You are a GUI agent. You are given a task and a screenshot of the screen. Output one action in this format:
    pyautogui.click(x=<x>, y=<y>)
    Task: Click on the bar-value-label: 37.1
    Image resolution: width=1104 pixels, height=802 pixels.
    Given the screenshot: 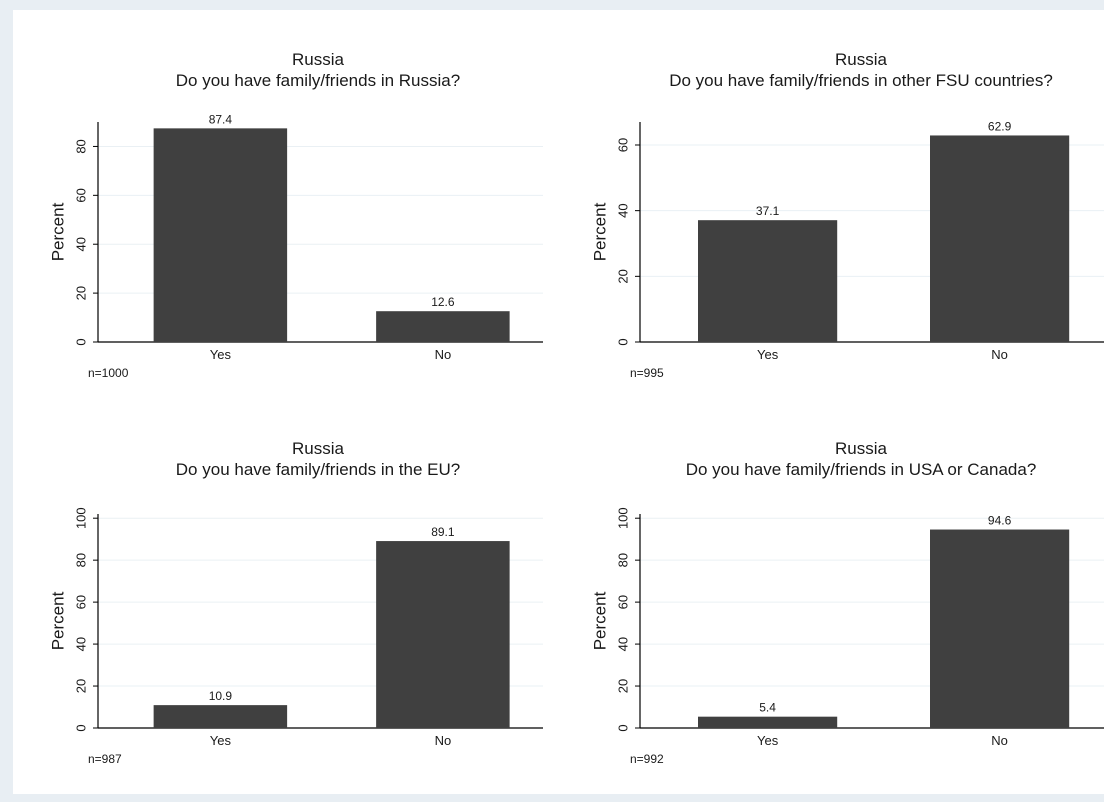 What is the action you would take?
    pyautogui.click(x=768, y=211)
    